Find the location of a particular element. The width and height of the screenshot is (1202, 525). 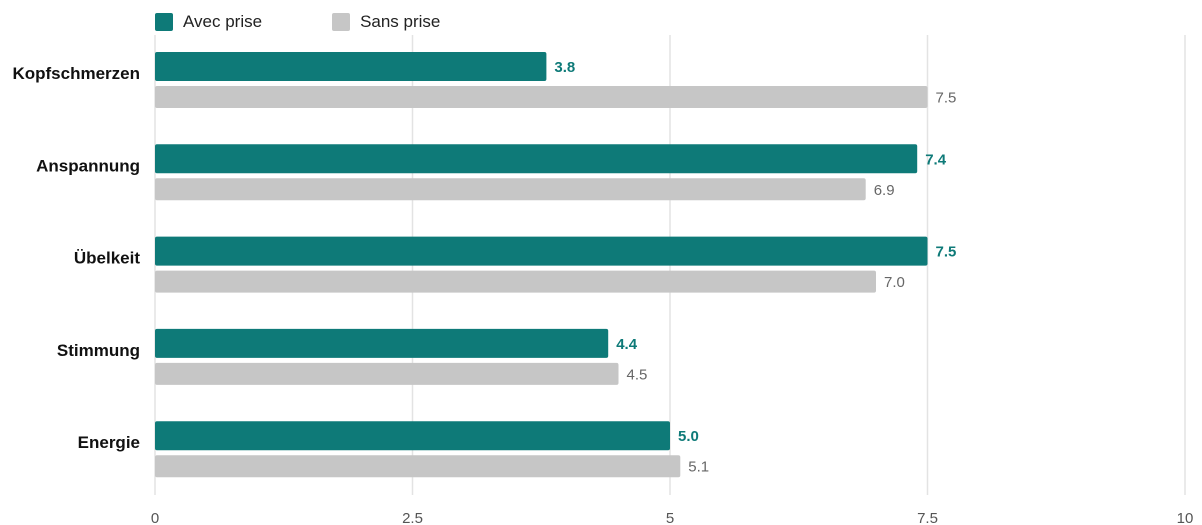

legend-item-avec-prise: Avec prise is located at coordinates (208, 22).